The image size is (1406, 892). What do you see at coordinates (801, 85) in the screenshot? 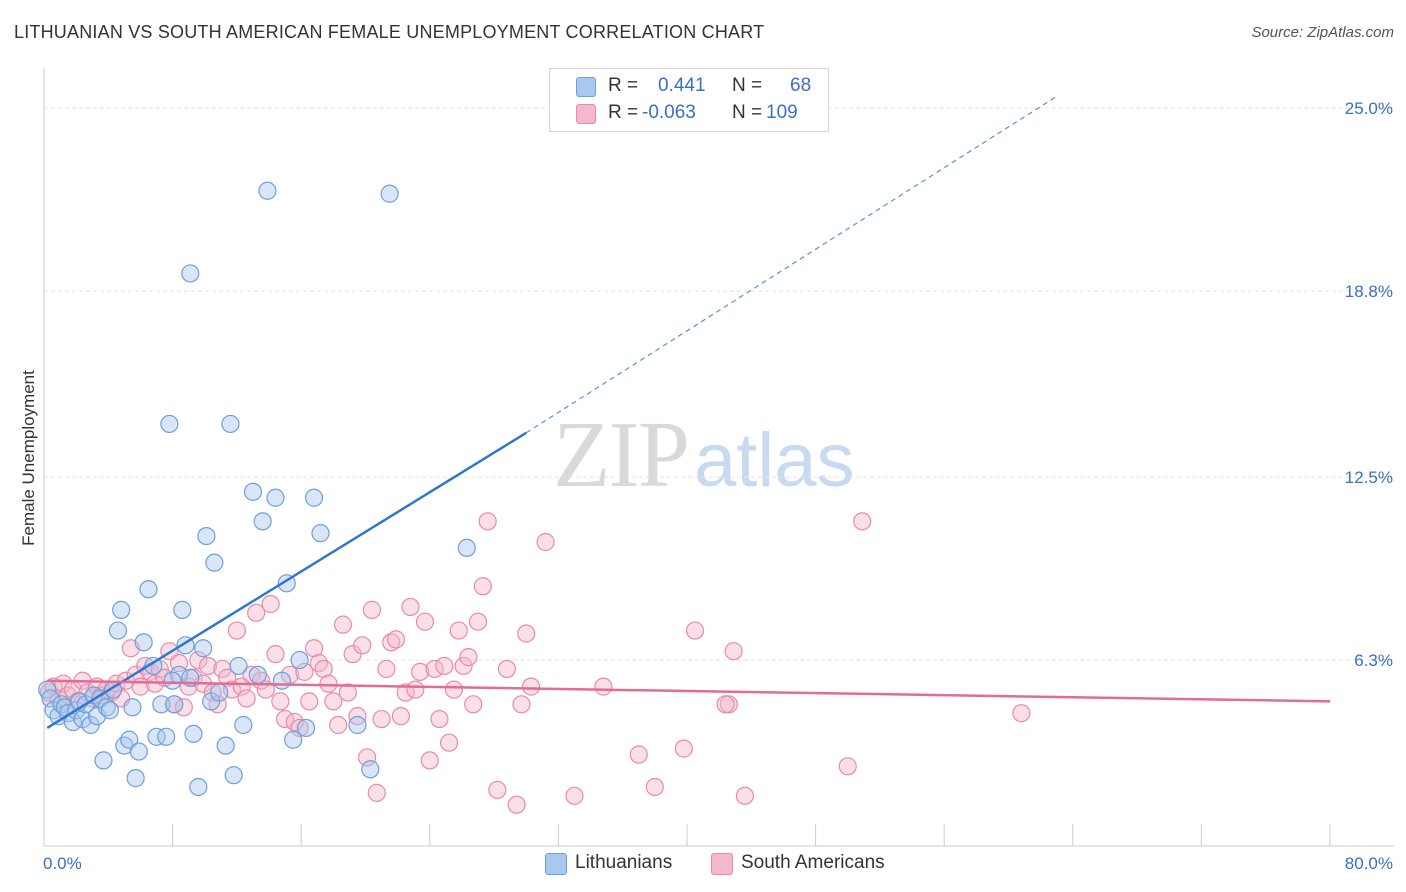
I see `legend-n-value: 68` at bounding box center [801, 85].